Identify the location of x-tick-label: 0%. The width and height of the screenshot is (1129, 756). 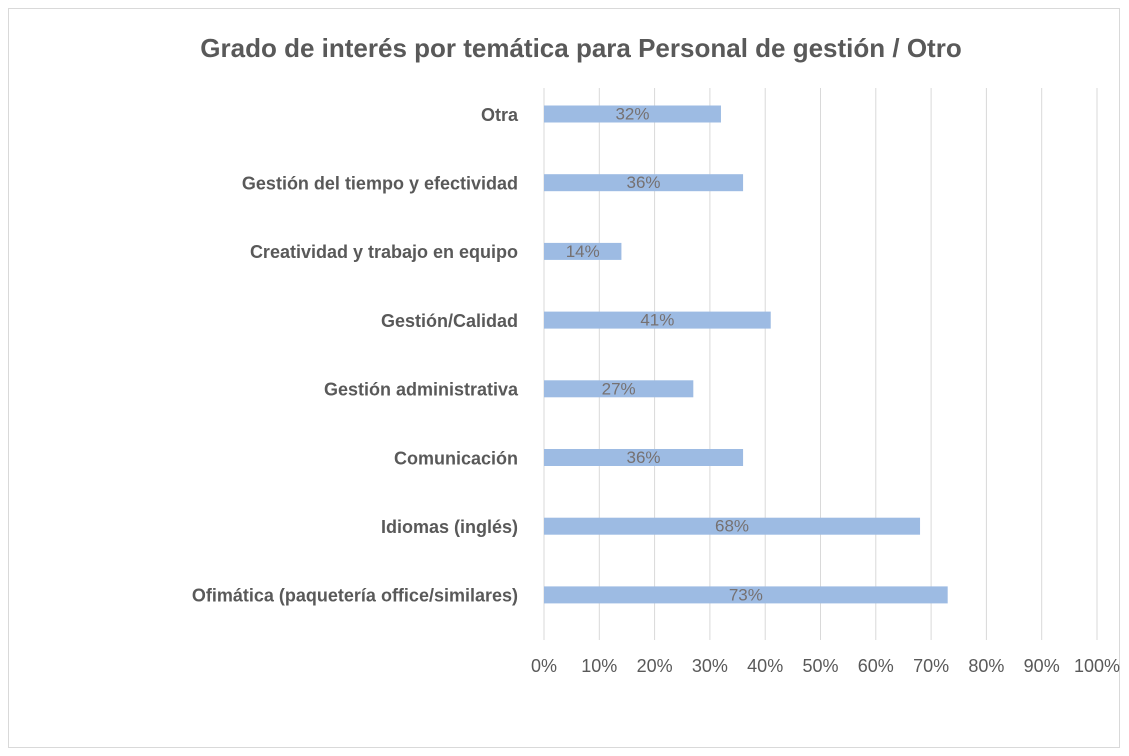
(544, 666).